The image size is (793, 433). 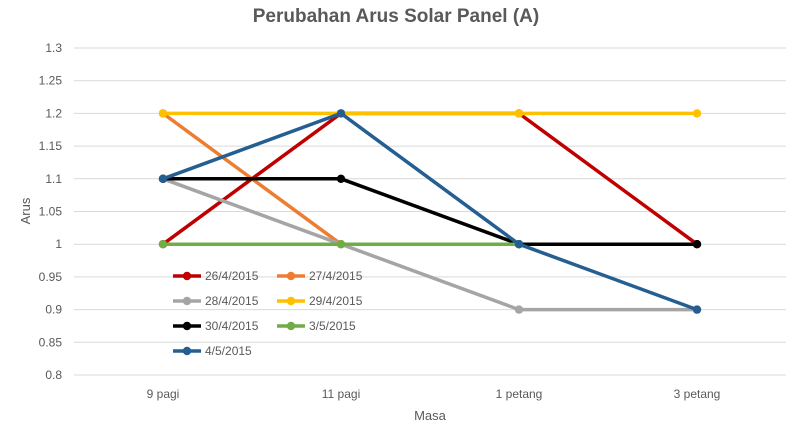 I want to click on legend-label: 30/4/2015, so click(x=232, y=326).